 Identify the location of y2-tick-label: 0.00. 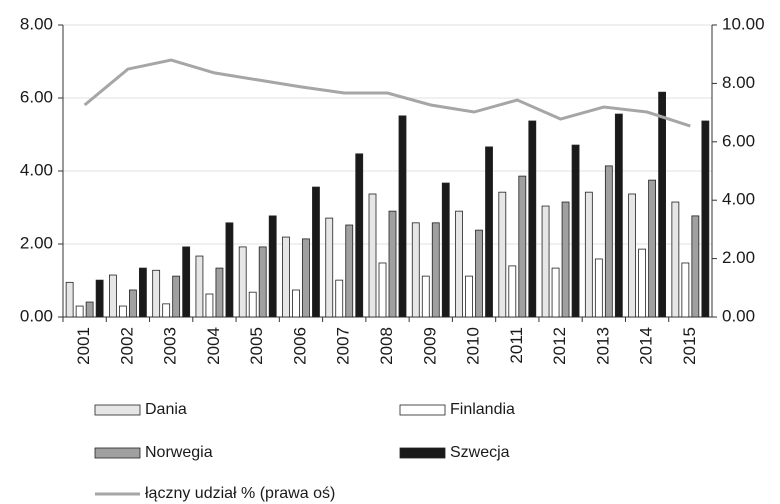
(738, 315).